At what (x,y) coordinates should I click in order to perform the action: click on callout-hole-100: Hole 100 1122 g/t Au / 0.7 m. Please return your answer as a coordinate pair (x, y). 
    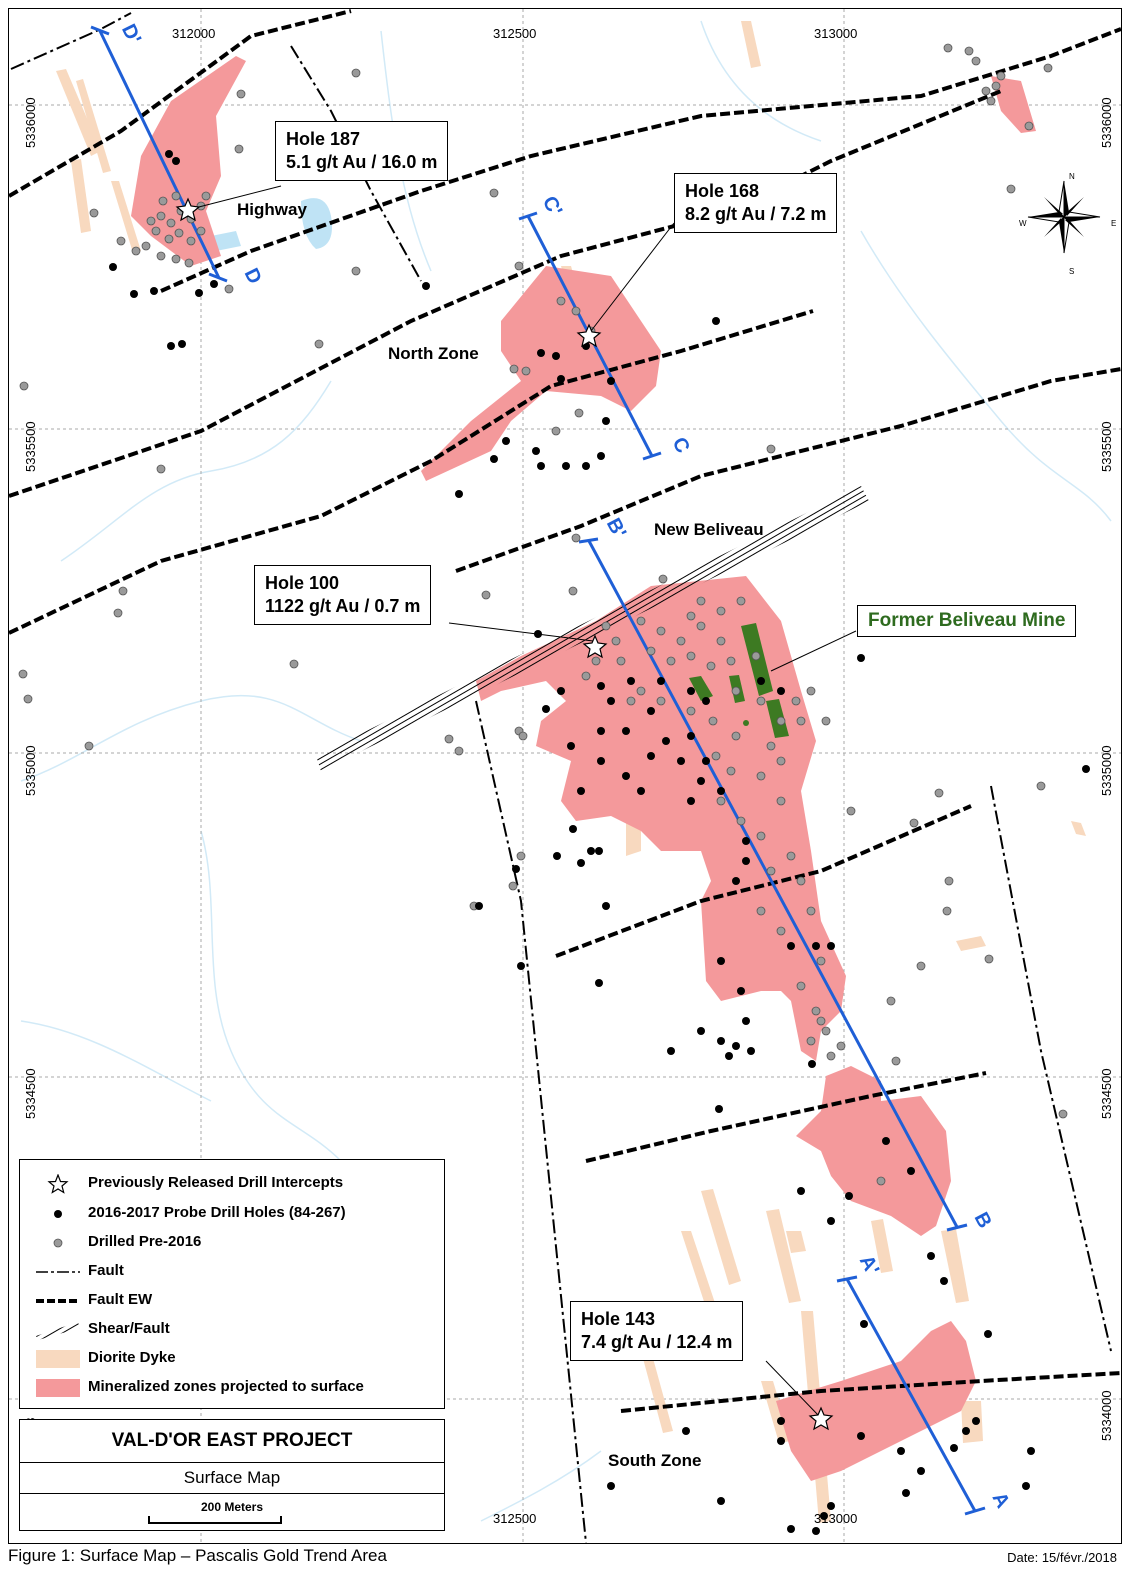
    Looking at the image, I should click on (343, 595).